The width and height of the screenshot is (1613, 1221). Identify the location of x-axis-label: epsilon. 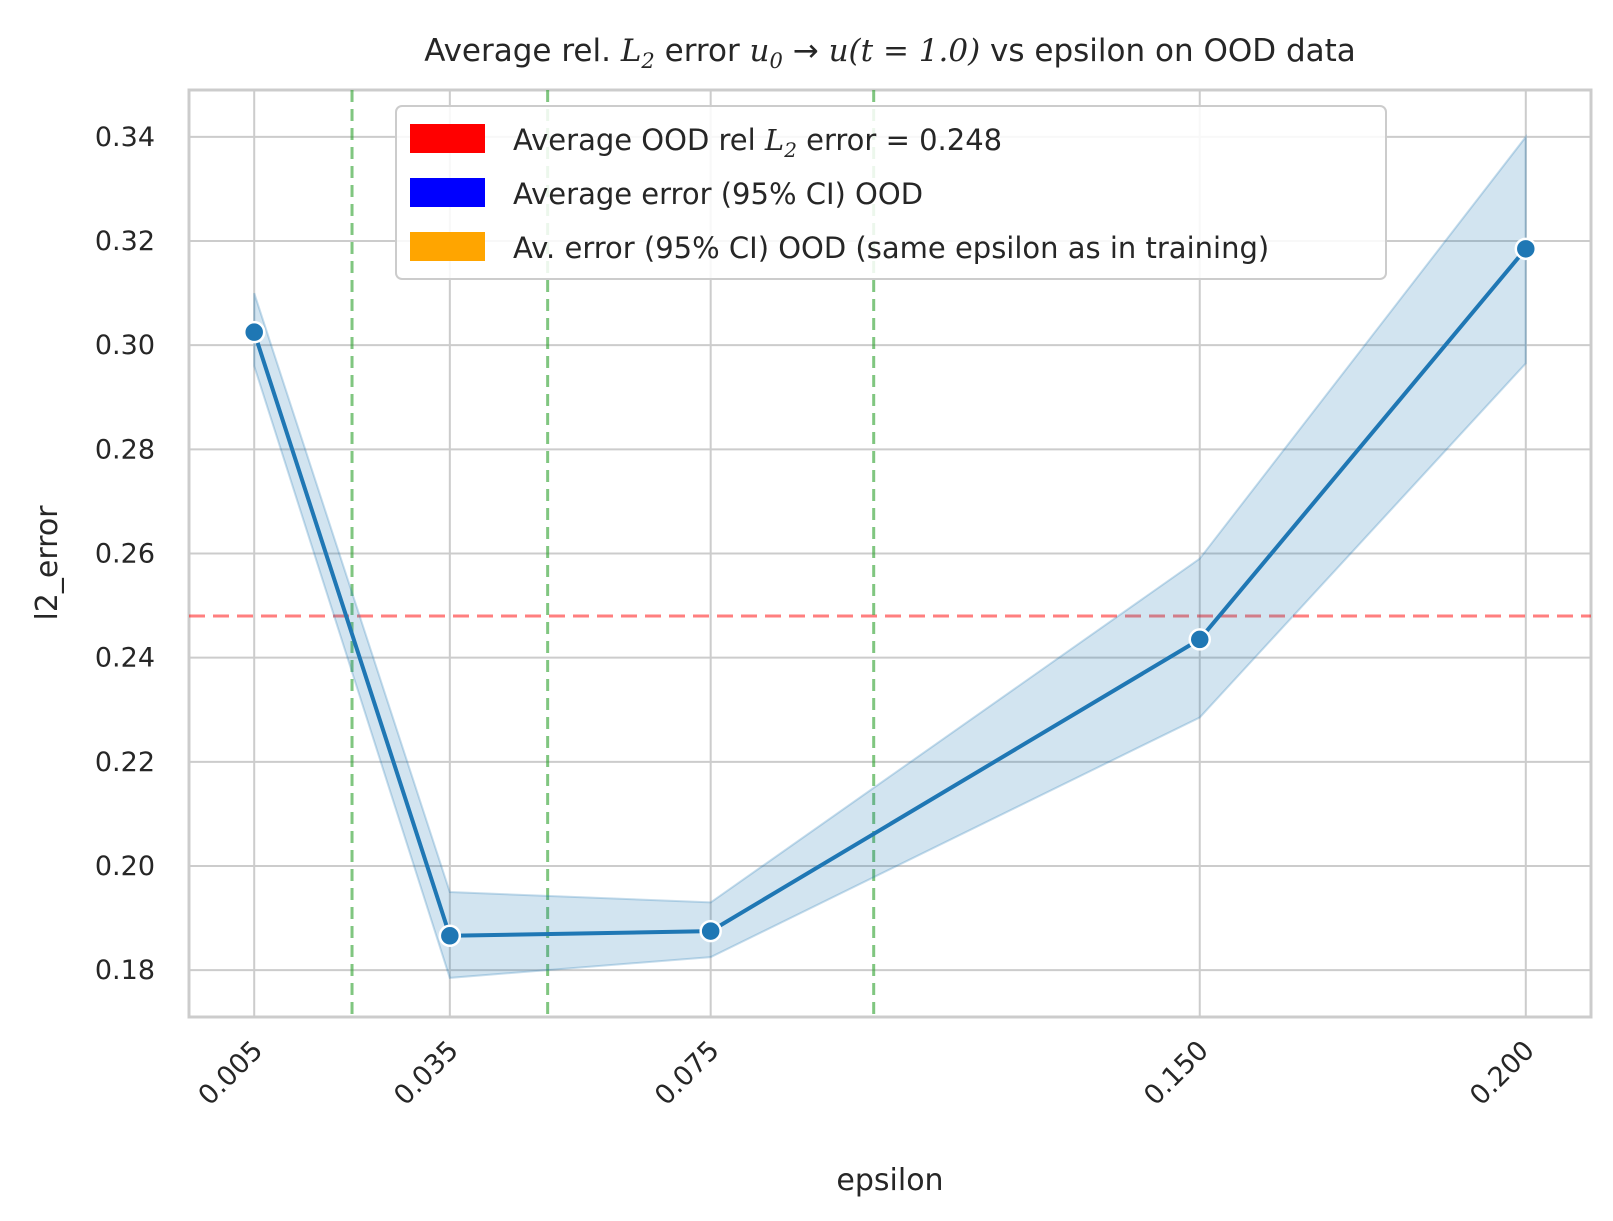
(889, 1180).